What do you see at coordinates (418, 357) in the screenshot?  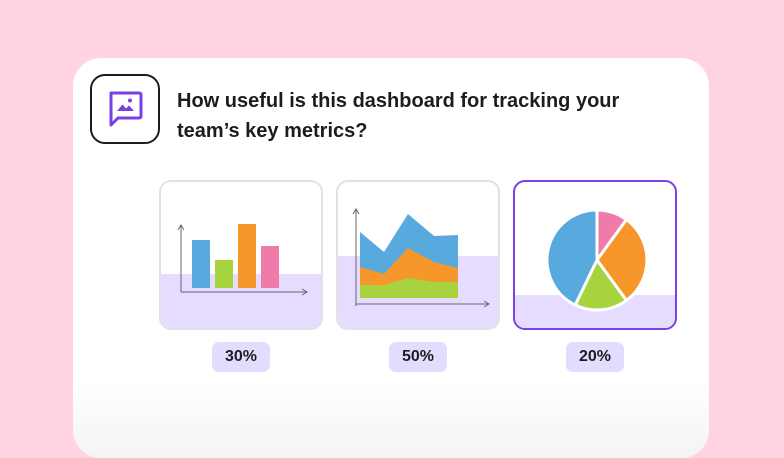 I see `percent-badge-area: 50%` at bounding box center [418, 357].